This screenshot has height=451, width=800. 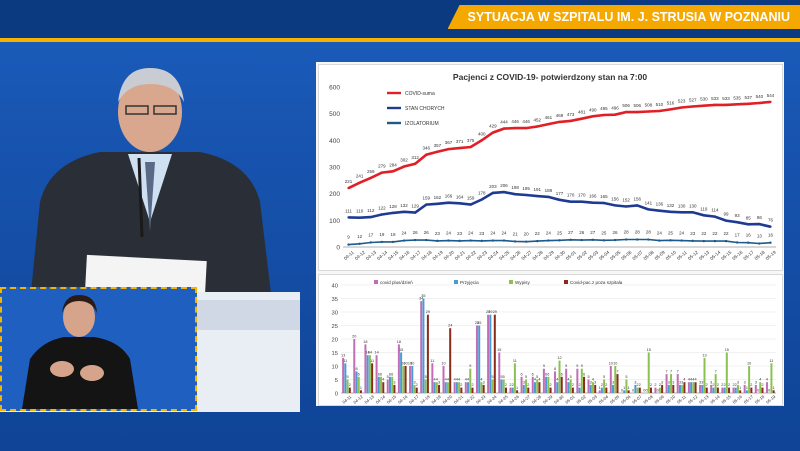 I want to click on data-label: 20, so click(x=527, y=234).